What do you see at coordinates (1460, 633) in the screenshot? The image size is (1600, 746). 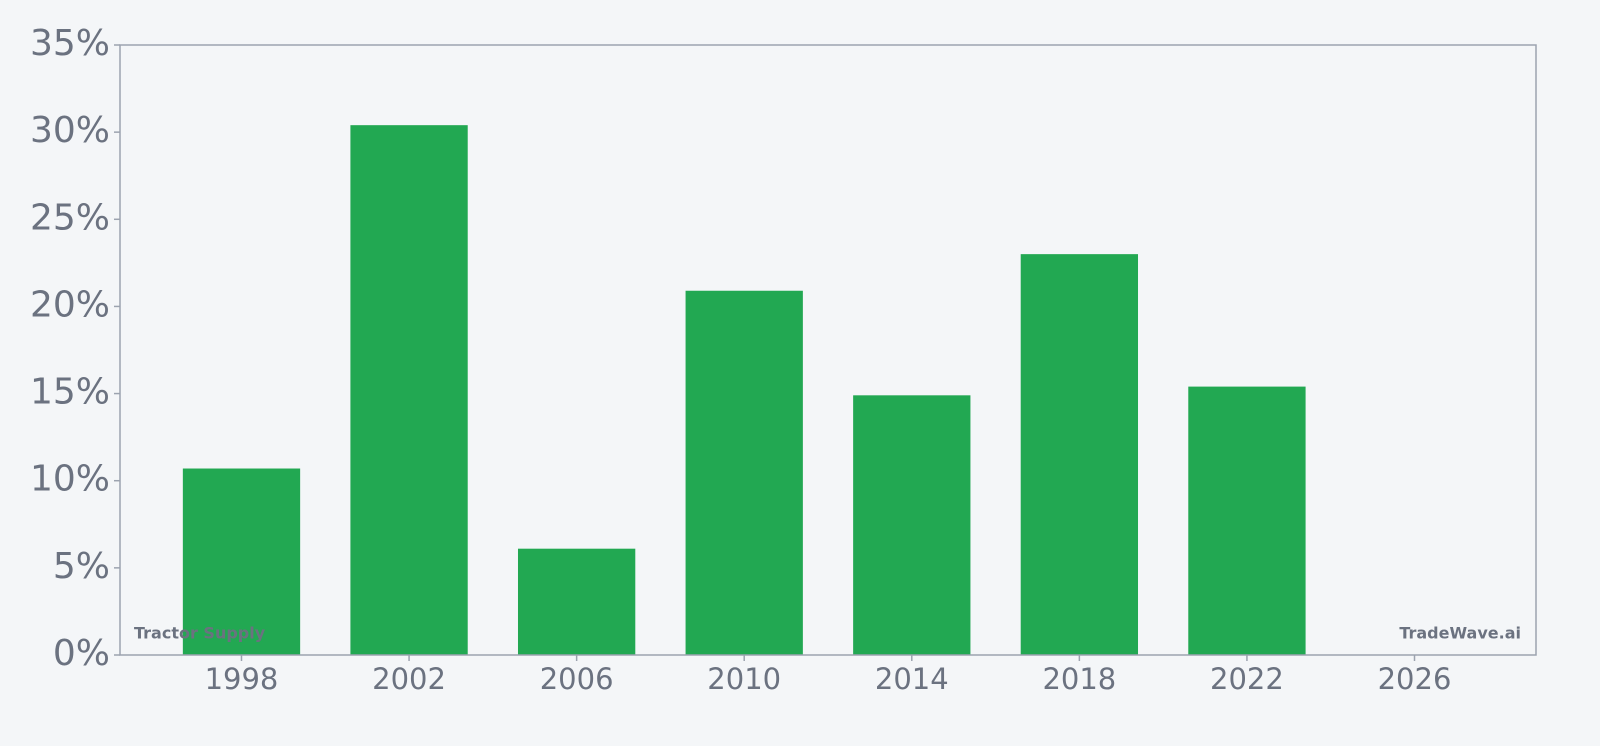 I see `watermark-right: TradeWave.ai` at bounding box center [1460, 633].